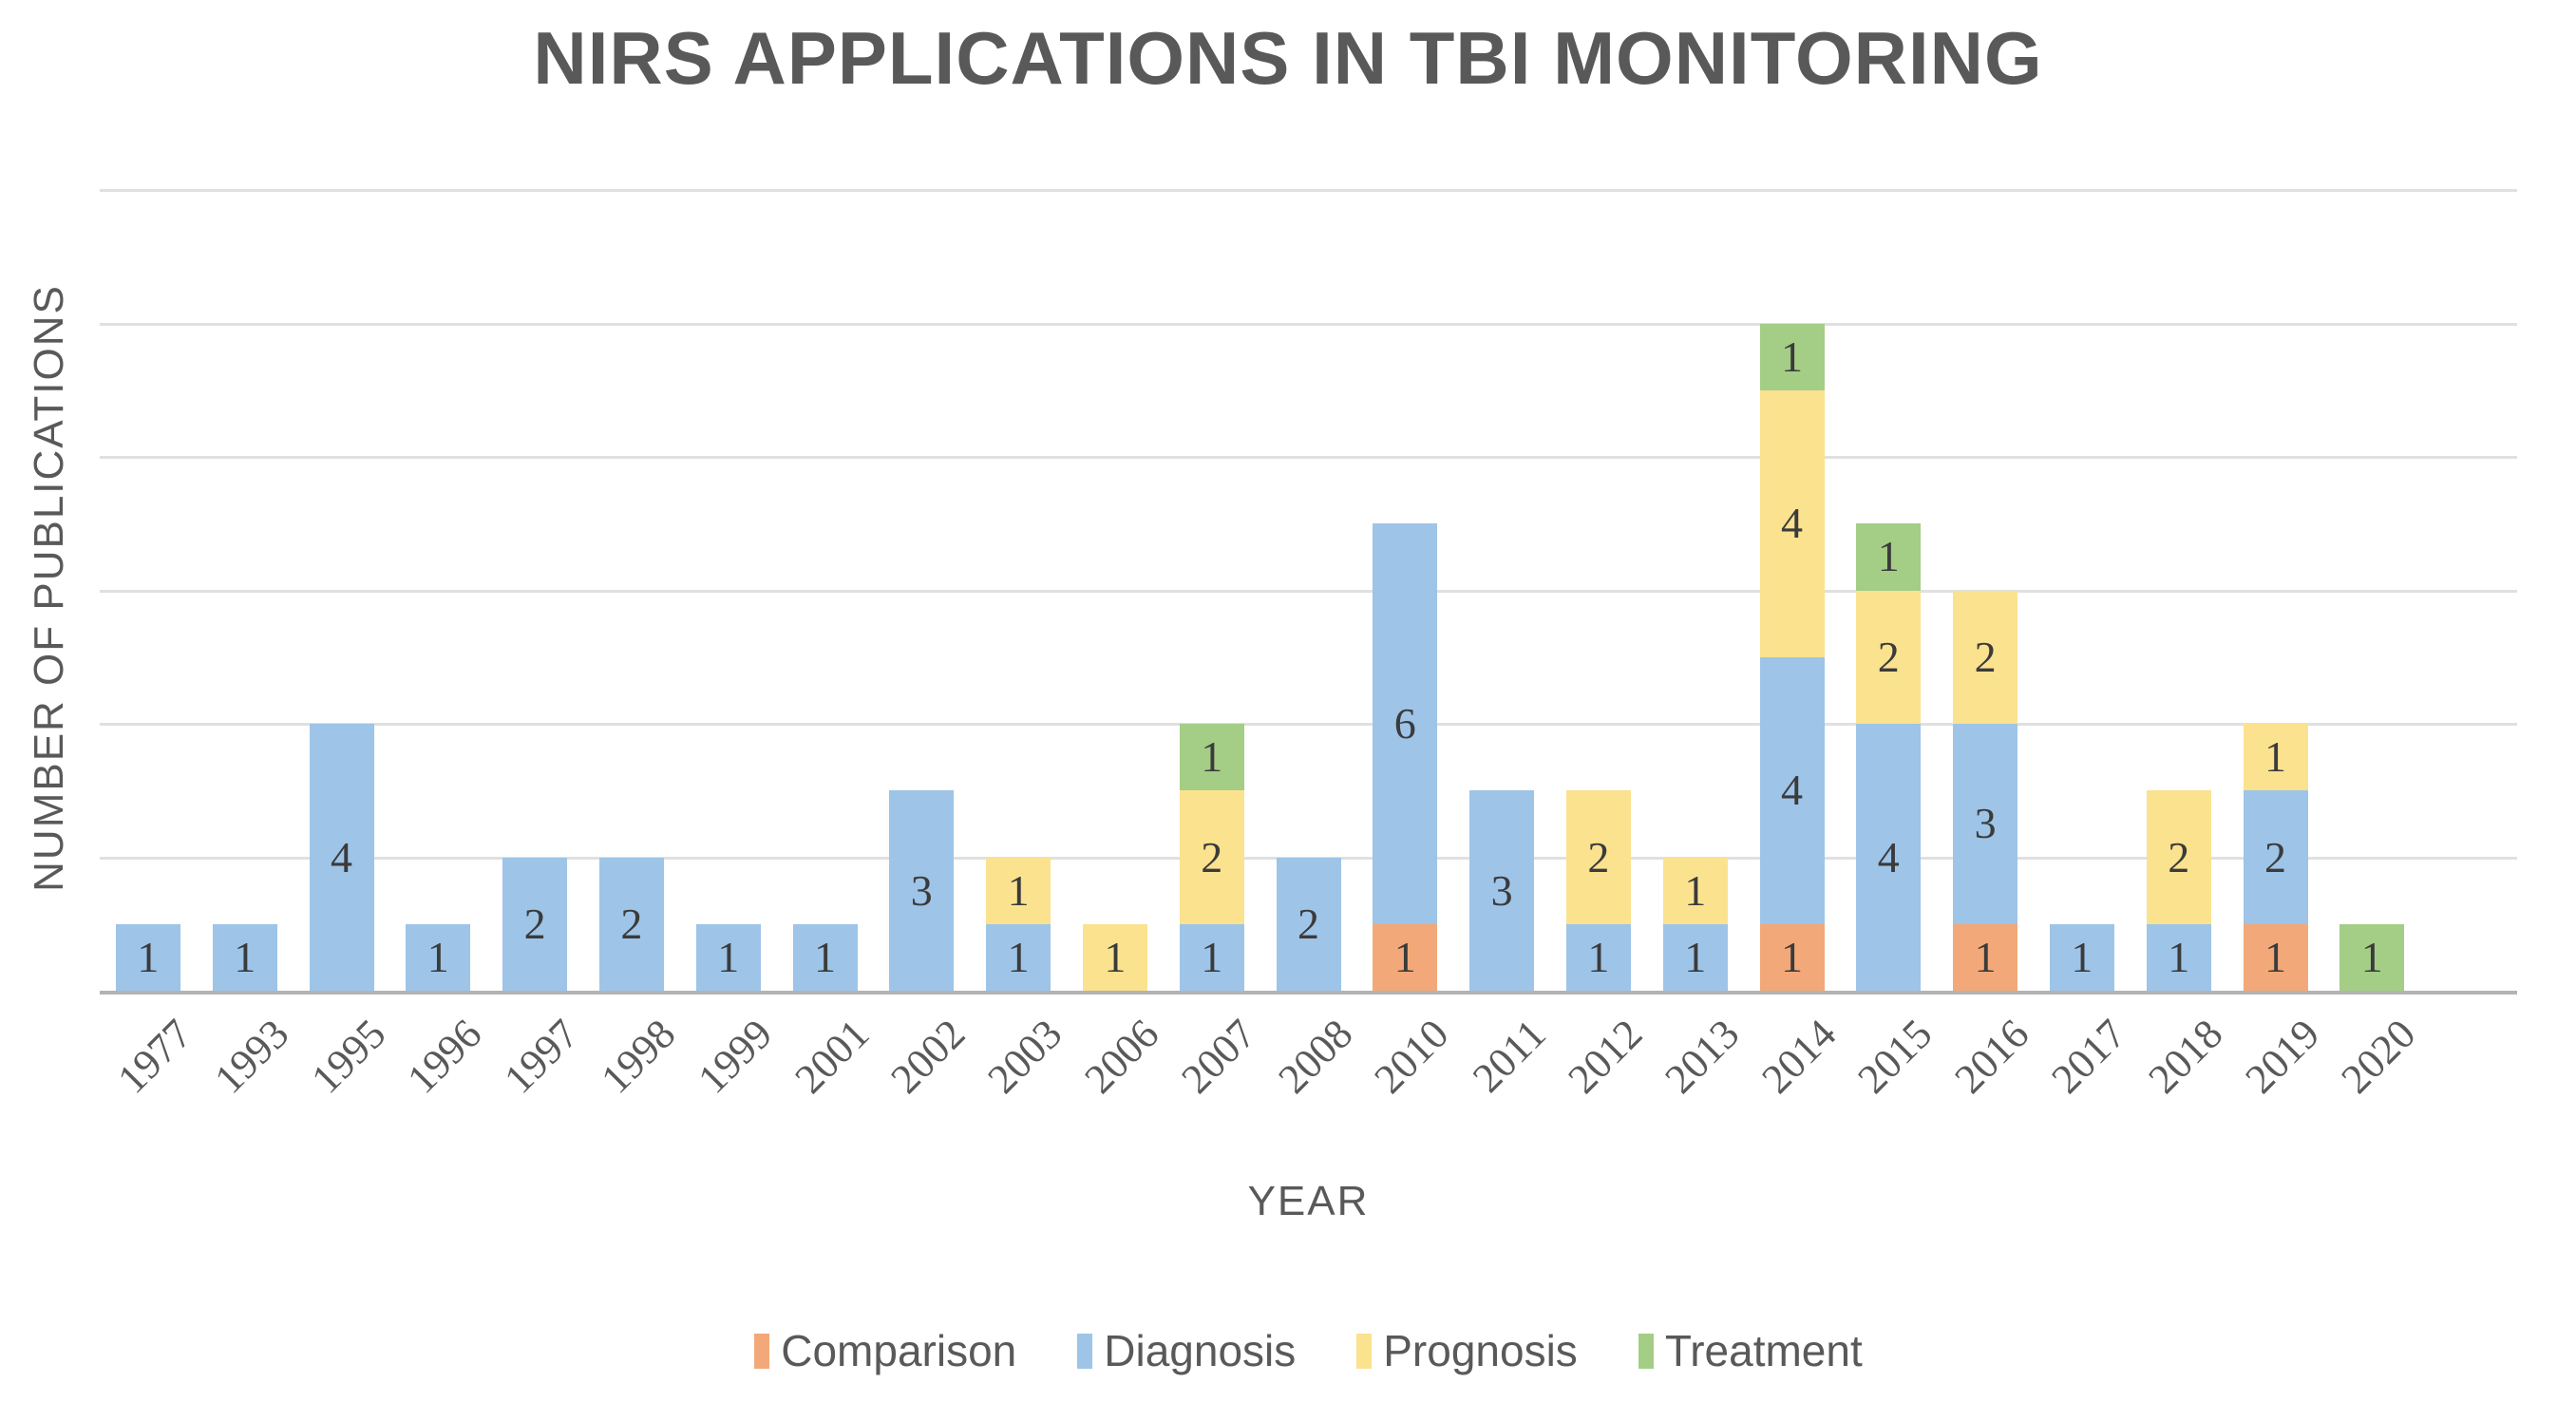 Image resolution: width=2576 pixels, height=1402 pixels. I want to click on x-tick-label: 2019, so click(2281, 1056).